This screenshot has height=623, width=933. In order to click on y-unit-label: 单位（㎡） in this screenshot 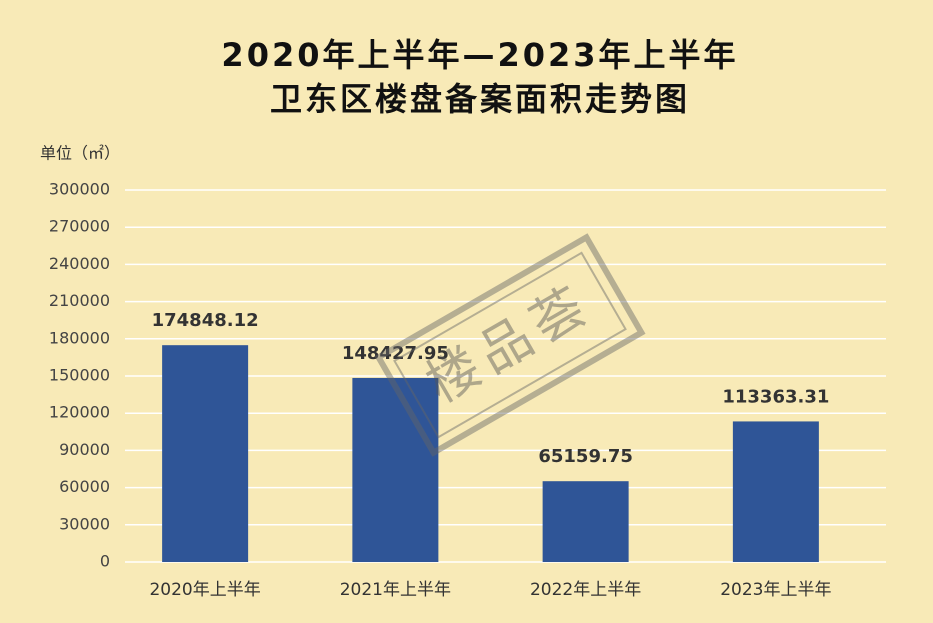, I will do `click(80, 153)`.